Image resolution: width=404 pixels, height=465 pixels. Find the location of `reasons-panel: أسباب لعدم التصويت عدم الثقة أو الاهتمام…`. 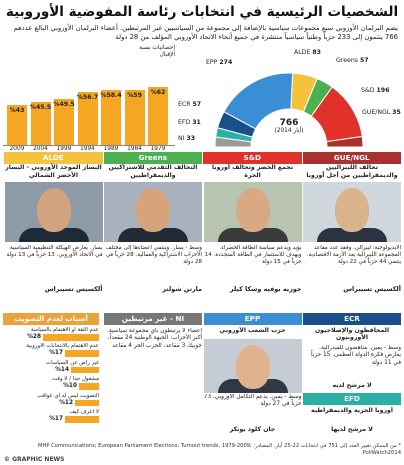

reasons-panel: أسباب لعدم التصويت عدم الثقة أو الاهتمام… is located at coordinates (51, 377).